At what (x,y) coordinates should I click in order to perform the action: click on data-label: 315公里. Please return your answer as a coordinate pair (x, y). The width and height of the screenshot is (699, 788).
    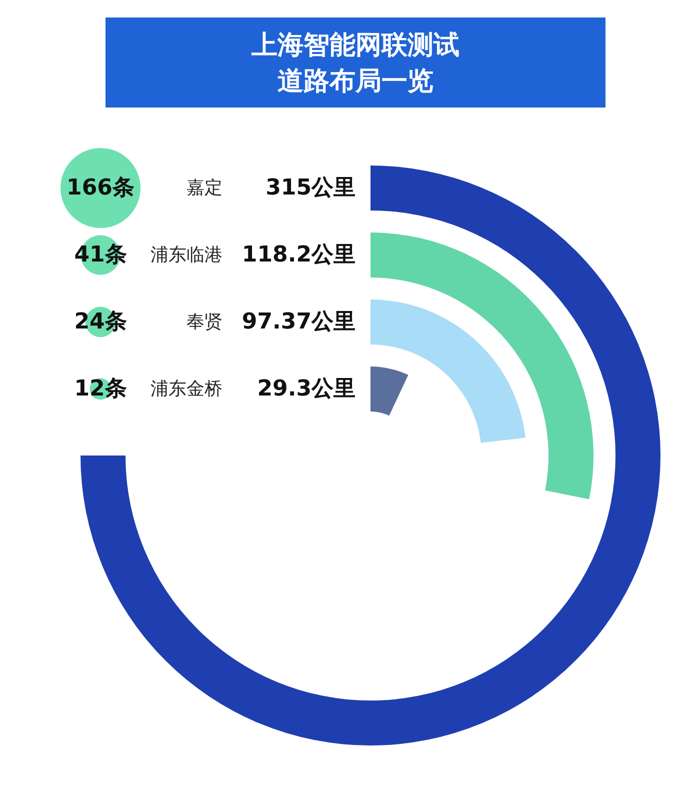
    Looking at the image, I should click on (311, 188).